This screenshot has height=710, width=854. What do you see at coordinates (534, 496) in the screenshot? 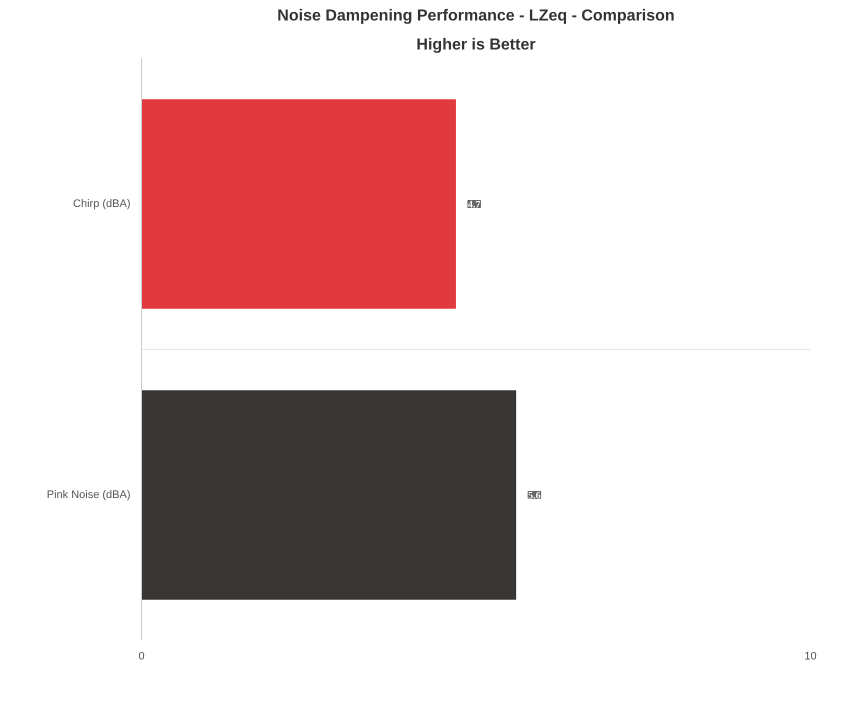
I see `data-label: 5.6` at bounding box center [534, 496].